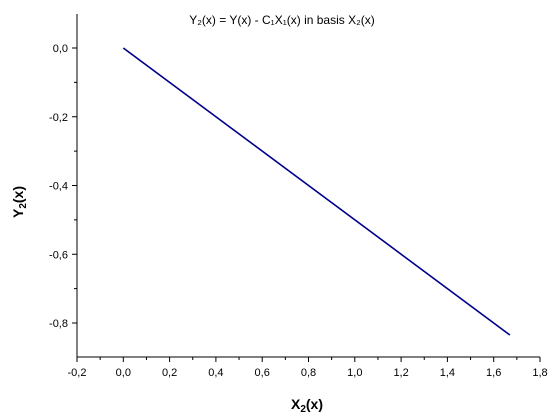 The image size is (555, 418). What do you see at coordinates (400, 373) in the screenshot?
I see `x-tick-label: 1,2` at bounding box center [400, 373].